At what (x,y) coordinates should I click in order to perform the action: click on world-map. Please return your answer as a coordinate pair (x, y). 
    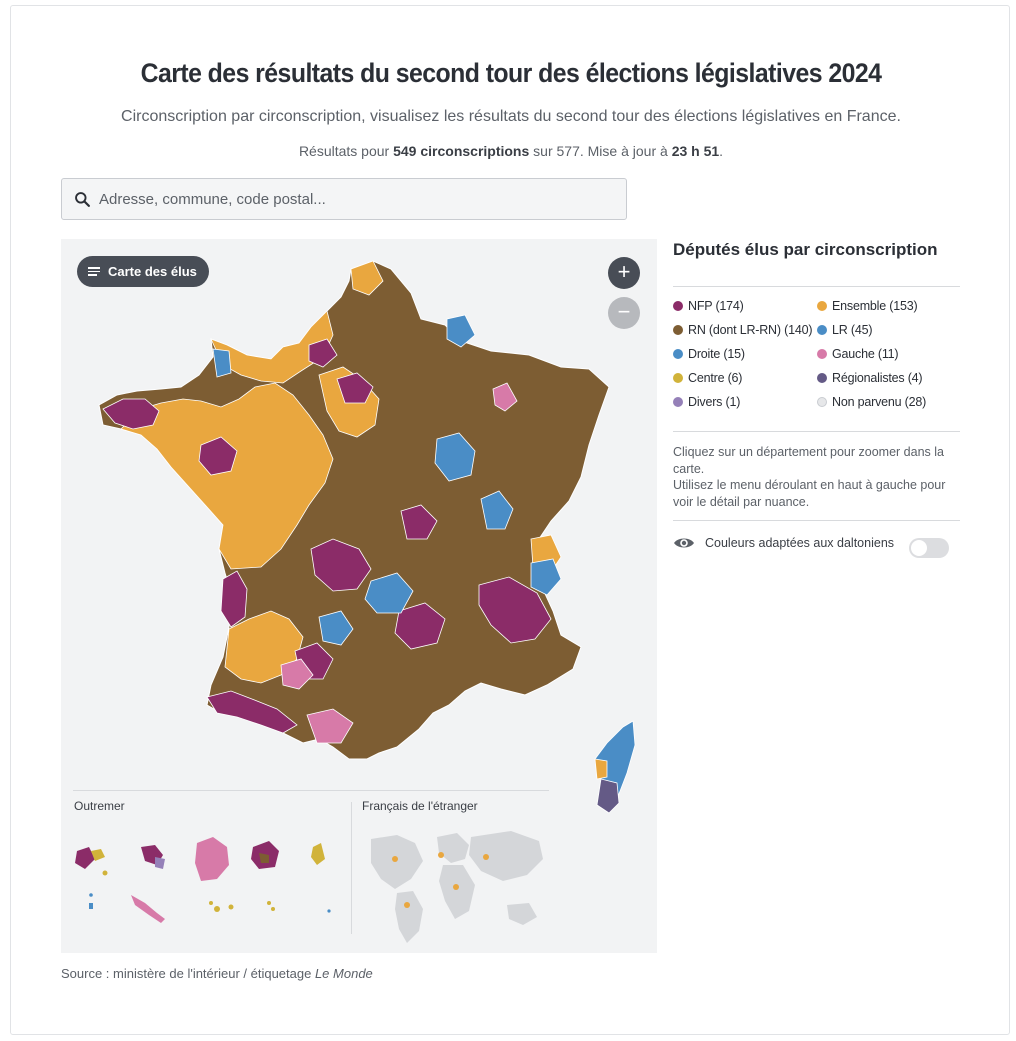
    Looking at the image, I should click on (457, 887).